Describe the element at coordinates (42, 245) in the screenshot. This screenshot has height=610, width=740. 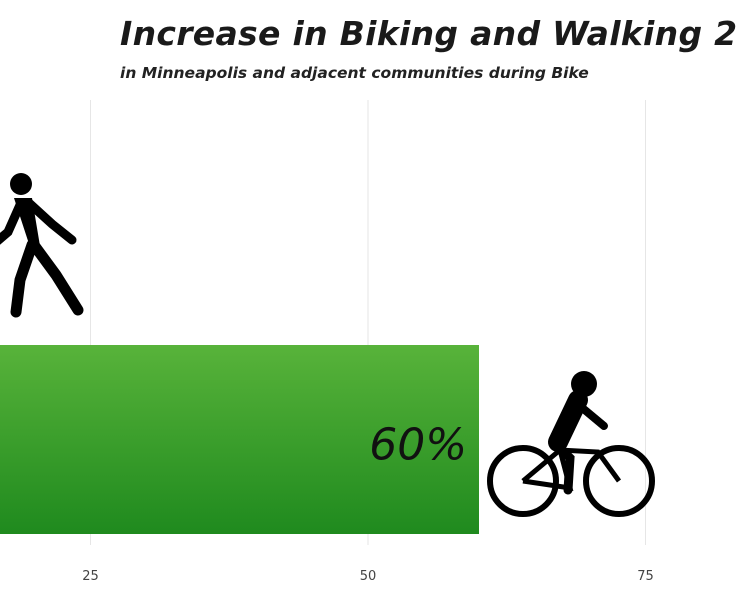
I see `pedestrian-icon` at that location.